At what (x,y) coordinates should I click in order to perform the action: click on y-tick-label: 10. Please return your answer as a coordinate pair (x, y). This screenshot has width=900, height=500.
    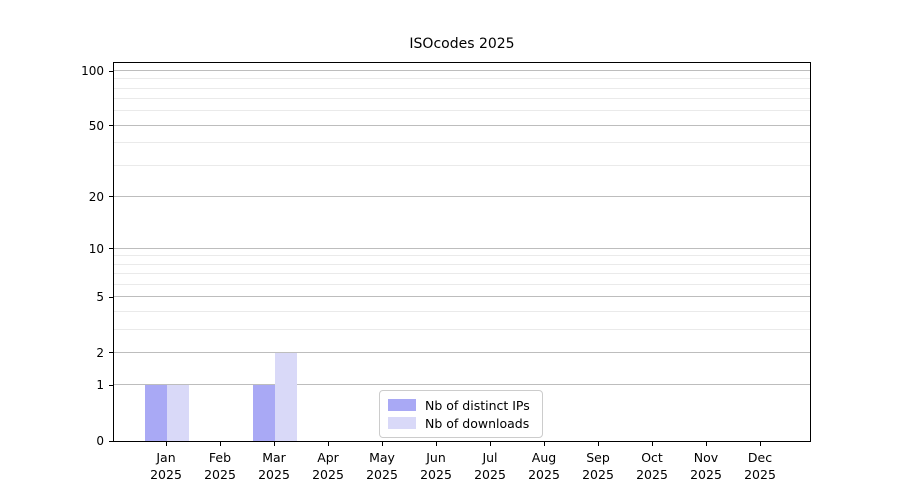
    Looking at the image, I should click on (96, 248).